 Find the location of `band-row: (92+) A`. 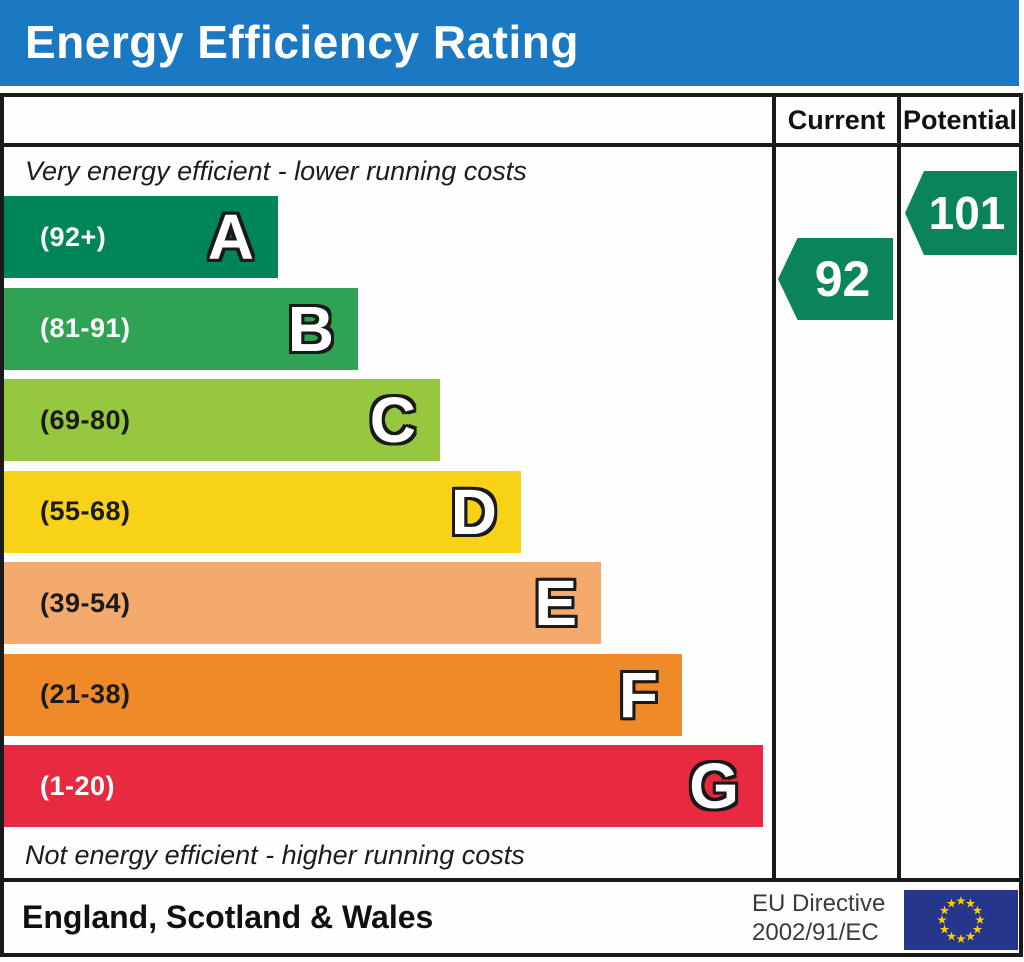

band-row: (92+) A is located at coordinates (141, 237).